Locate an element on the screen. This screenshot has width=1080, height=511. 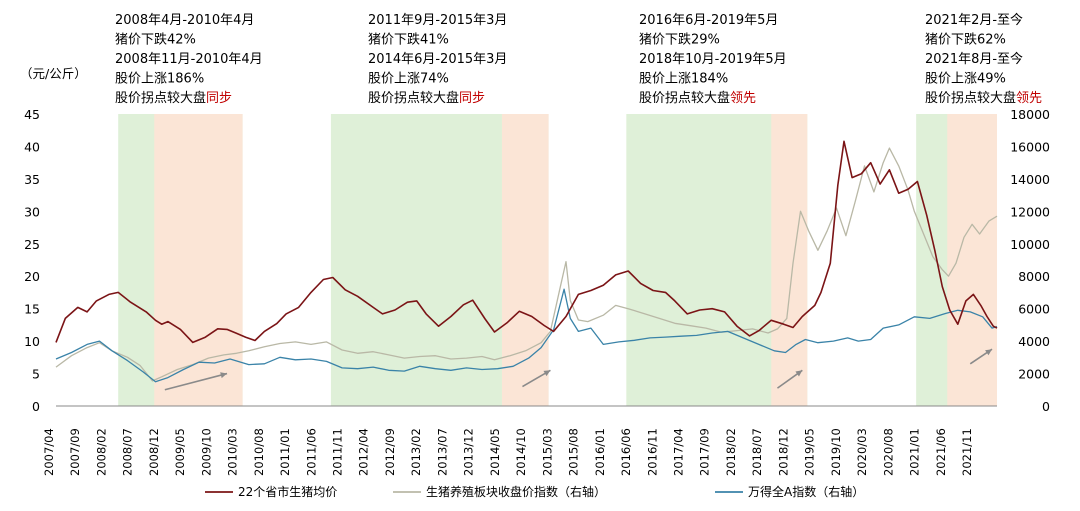
x-tick: 2011/11 is located at coordinates (338, 452).